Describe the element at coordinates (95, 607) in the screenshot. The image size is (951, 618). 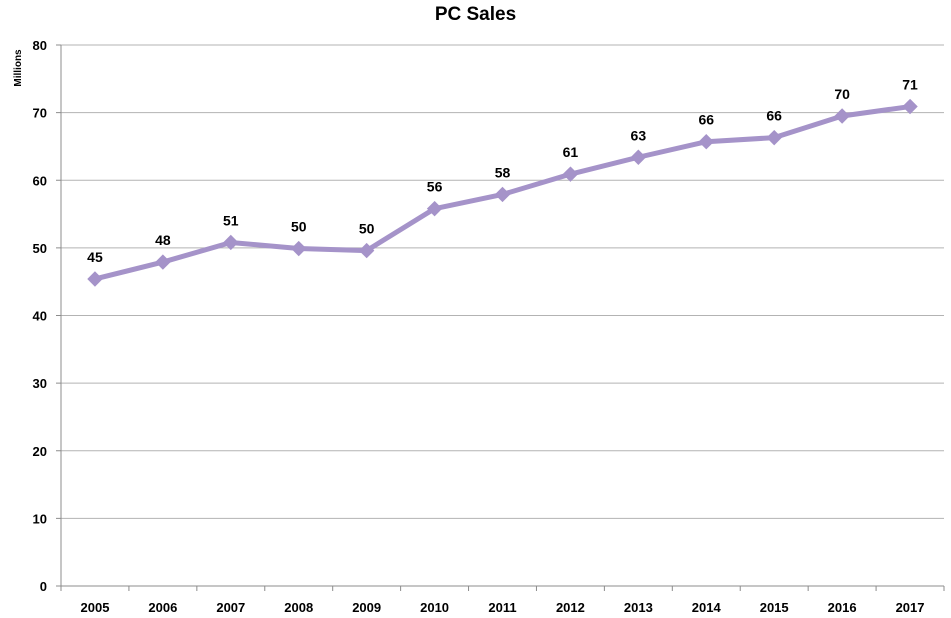
I see `x-tick-label: 2005` at that location.